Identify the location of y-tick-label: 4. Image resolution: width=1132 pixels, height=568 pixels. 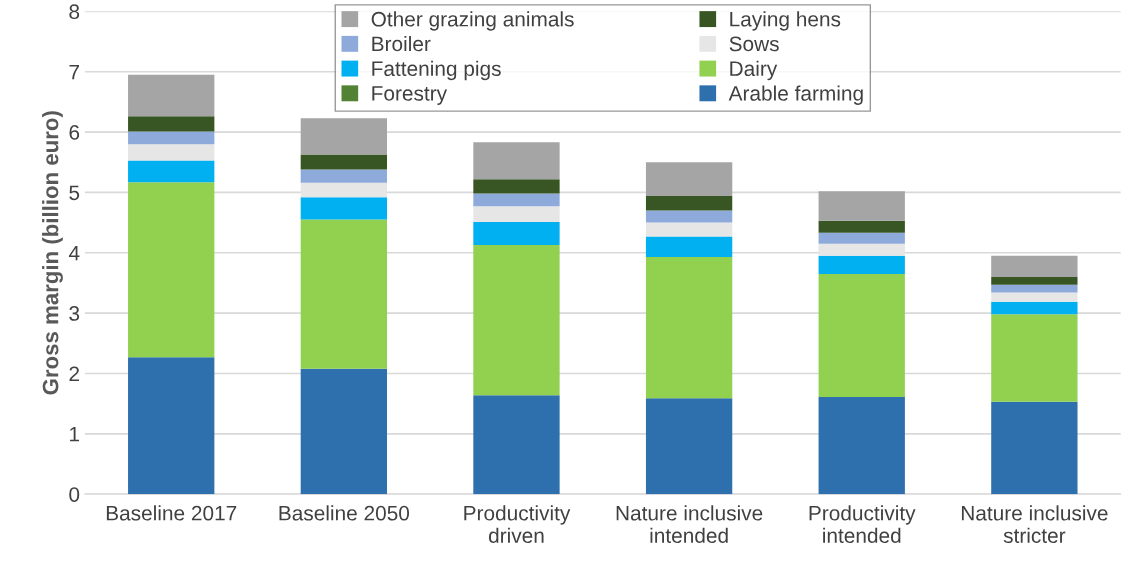
(74, 253).